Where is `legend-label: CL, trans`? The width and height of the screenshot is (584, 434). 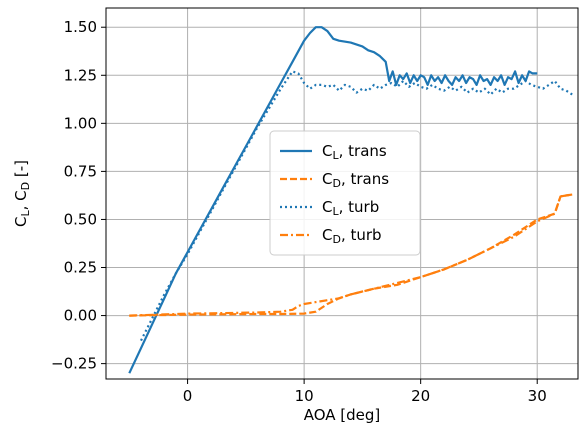
legend-label: CL, trans is located at coordinates (354, 152).